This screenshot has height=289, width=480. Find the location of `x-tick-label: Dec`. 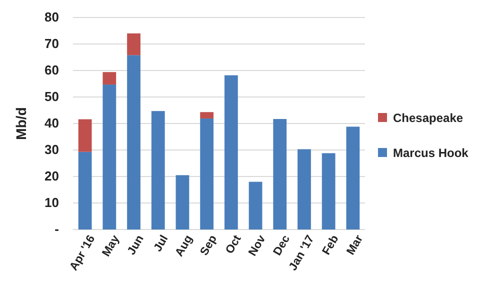

x-tick-label: Dec is located at coordinates (282, 245).